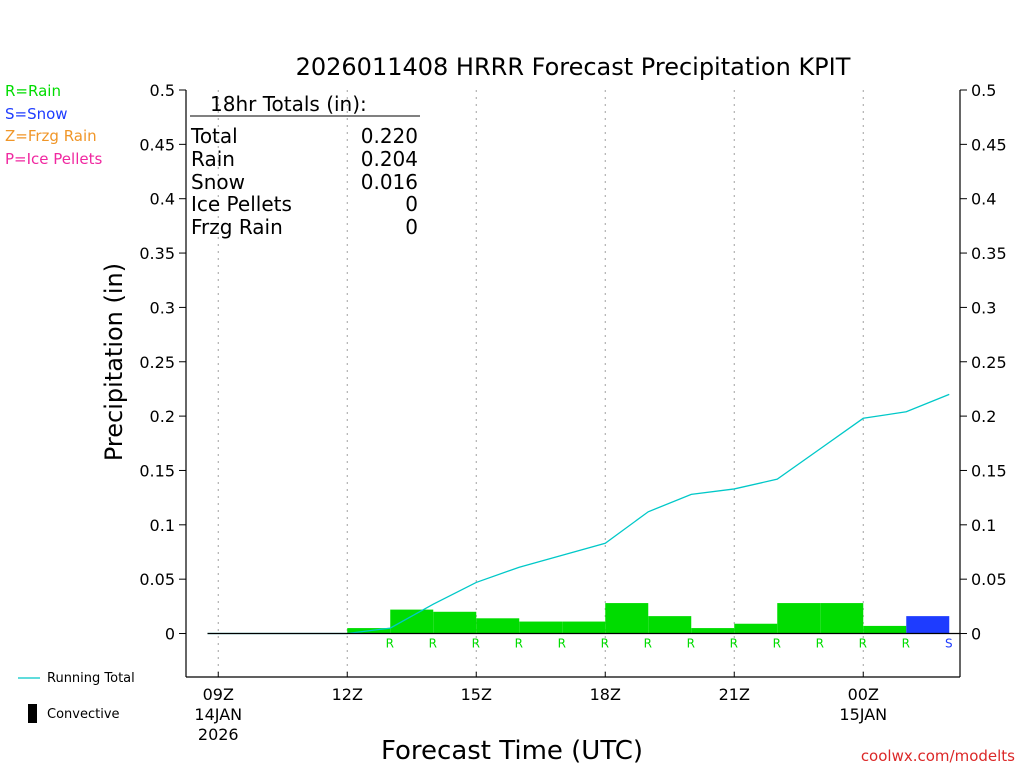 The height and width of the screenshot is (768, 1024). What do you see at coordinates (938, 756) in the screenshot?
I see `credit-text: coolwx.com/modelts` at bounding box center [938, 756].